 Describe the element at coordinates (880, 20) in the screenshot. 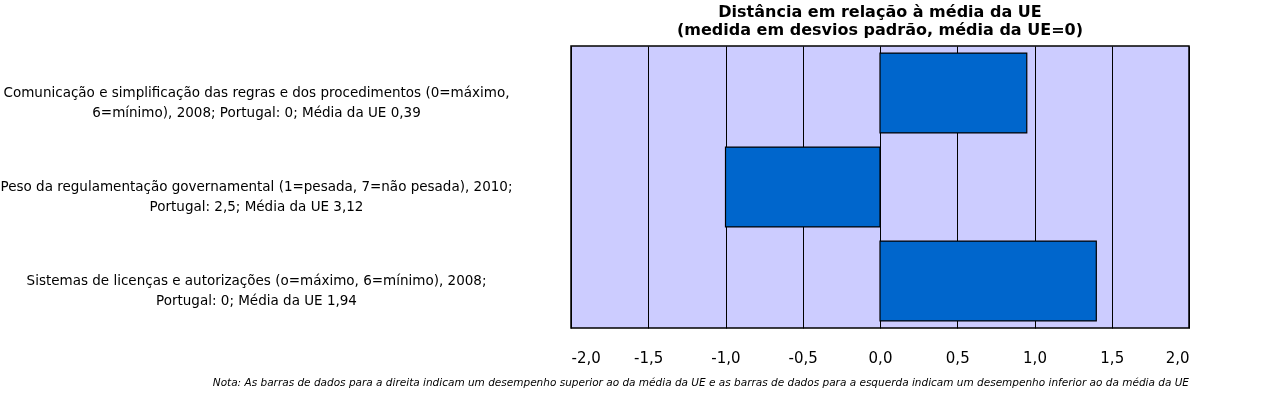

I see `chart-title: Distância em relação à média da UE (medida em desvios padrão, média da UE=0)` at that location.